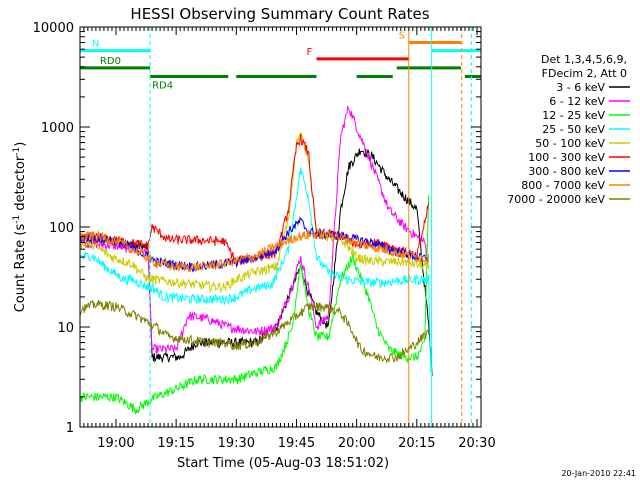 The width and height of the screenshot is (640, 480). What do you see at coordinates (563, 185) in the screenshot?
I see `legend-label: 800 - 7000 keV` at bounding box center [563, 185].